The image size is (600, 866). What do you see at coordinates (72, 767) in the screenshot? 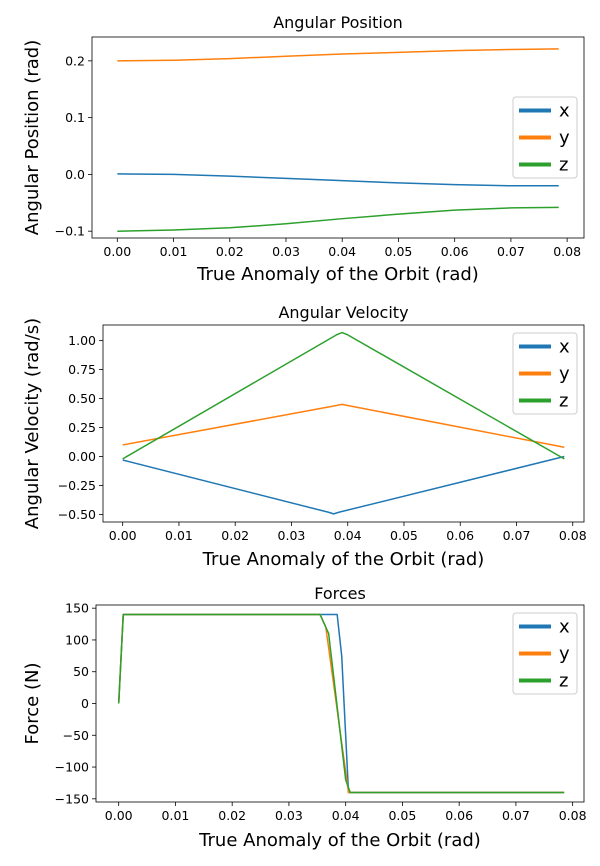
I see `y-tick-label: −100` at bounding box center [72, 767].